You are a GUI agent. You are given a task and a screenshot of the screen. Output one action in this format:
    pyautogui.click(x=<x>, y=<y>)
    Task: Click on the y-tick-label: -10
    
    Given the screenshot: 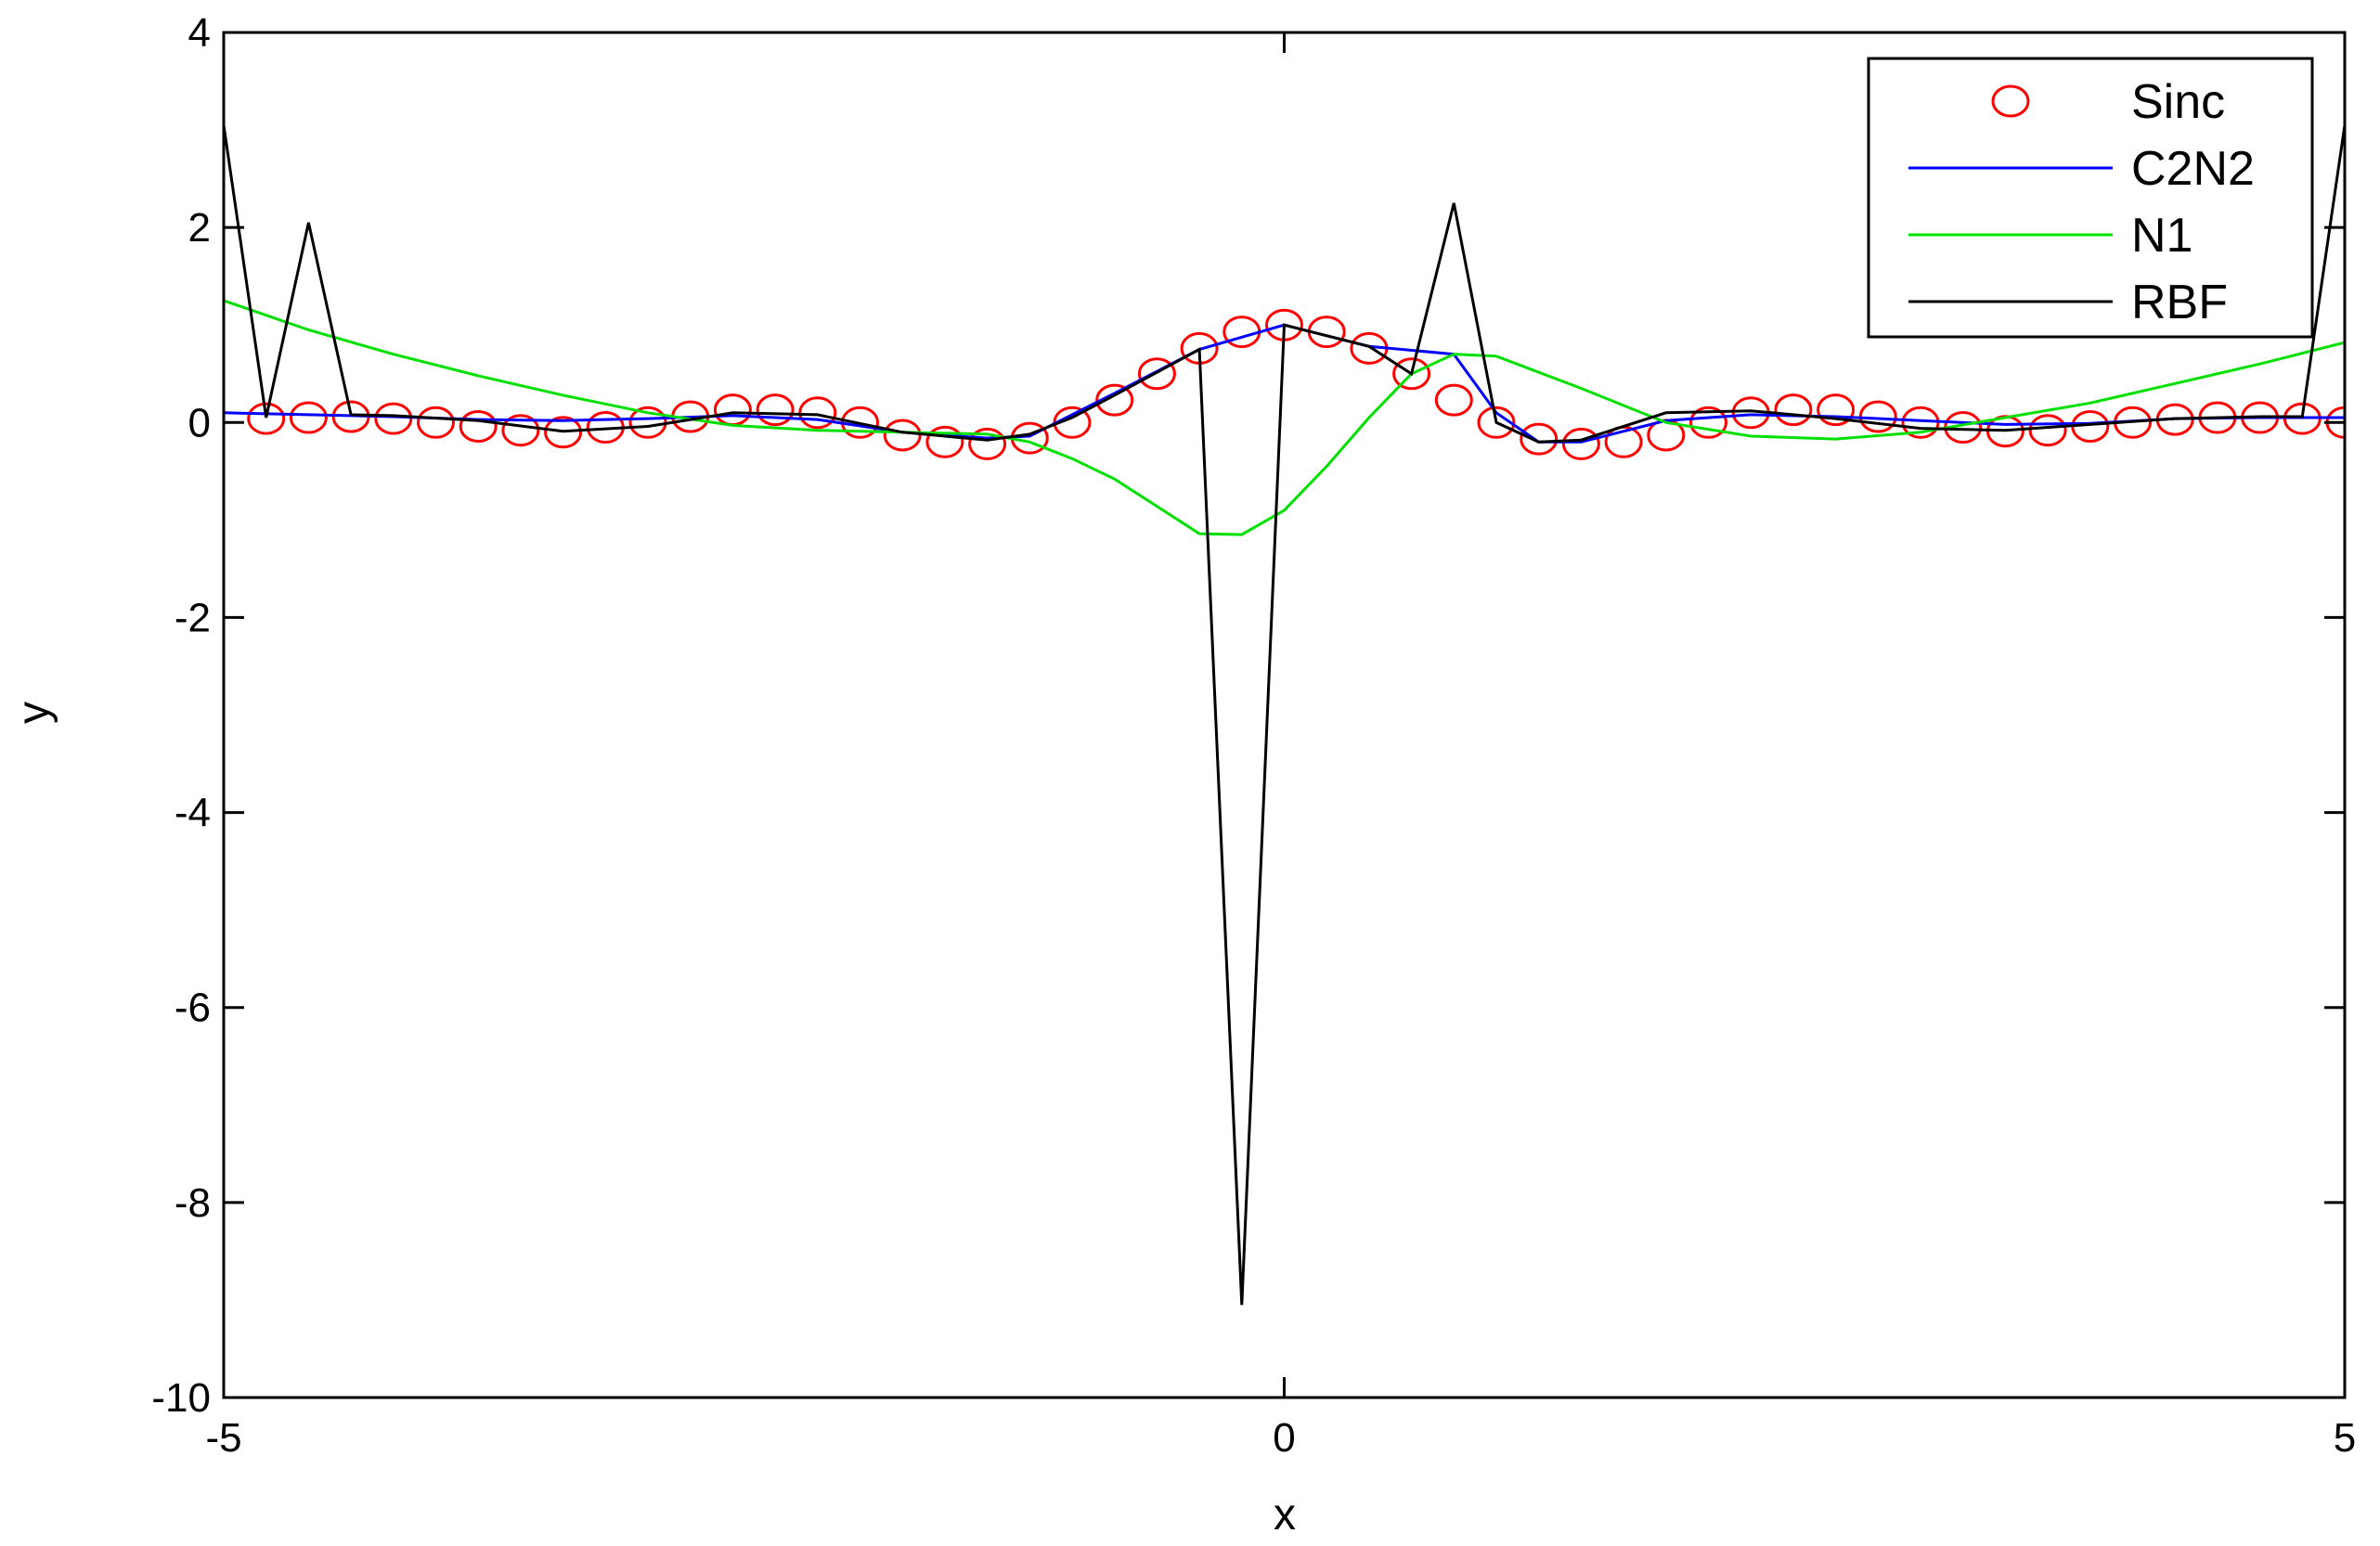 What is the action you would take?
    pyautogui.click(x=181, y=1398)
    